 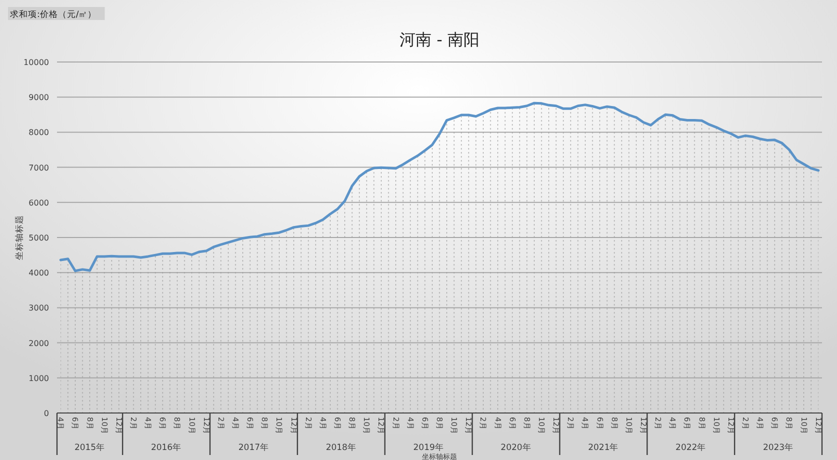 I want to click on text: 2021年, so click(x=603, y=447).